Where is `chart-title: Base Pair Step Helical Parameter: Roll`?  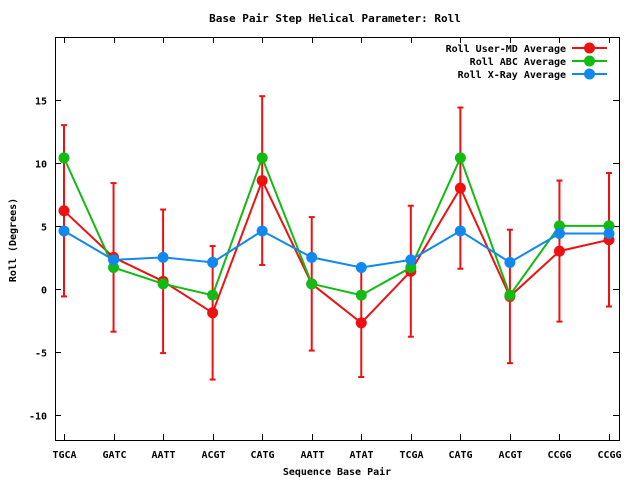
chart-title: Base Pair Step Helical Parameter: Roll is located at coordinates (335, 18).